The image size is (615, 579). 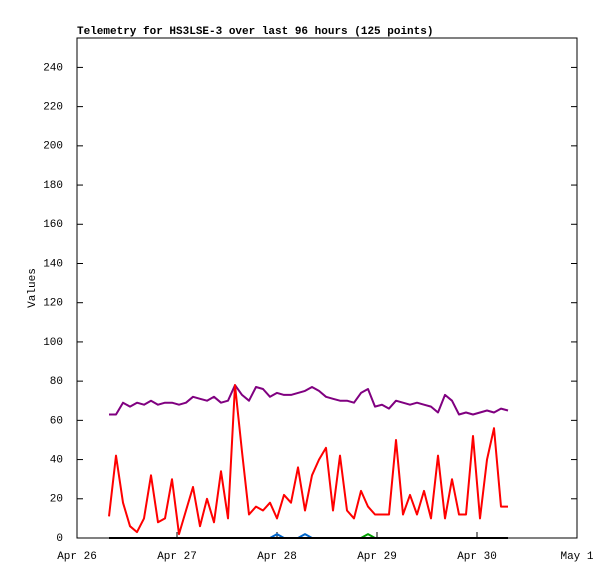 I want to click on data-line, so click(x=309, y=400).